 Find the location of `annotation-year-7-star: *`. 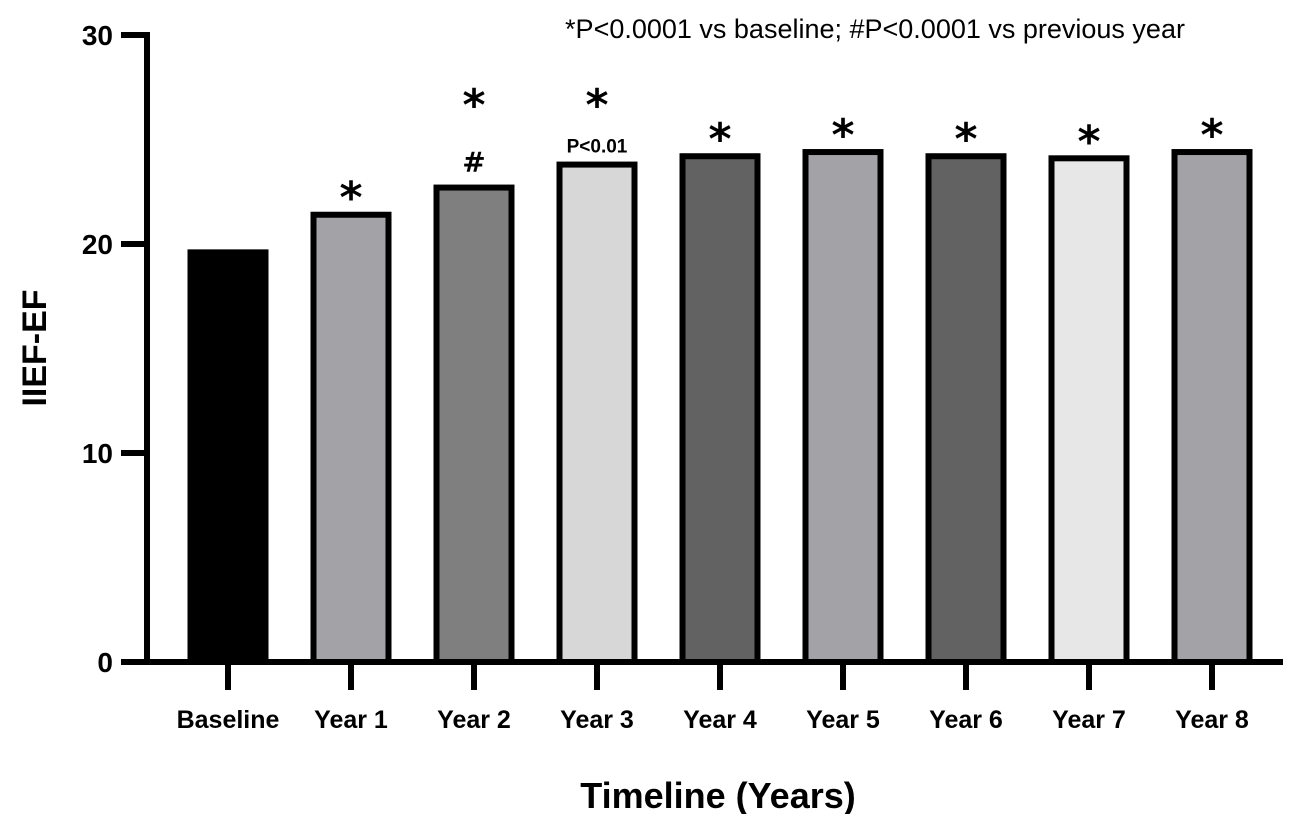

annotation-year-7-star: * is located at coordinates (1088, 141).